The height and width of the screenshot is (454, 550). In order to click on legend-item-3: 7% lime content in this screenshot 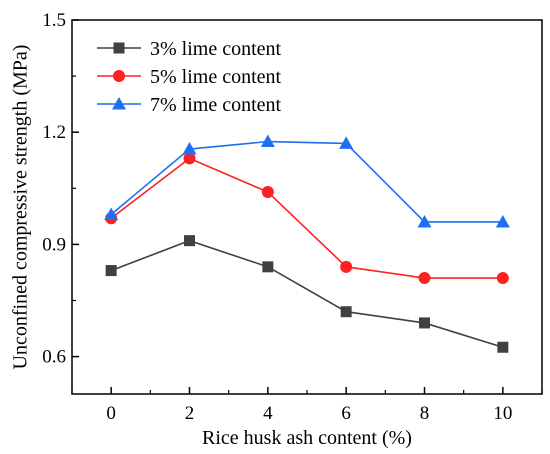, I will do `click(189, 105)`.